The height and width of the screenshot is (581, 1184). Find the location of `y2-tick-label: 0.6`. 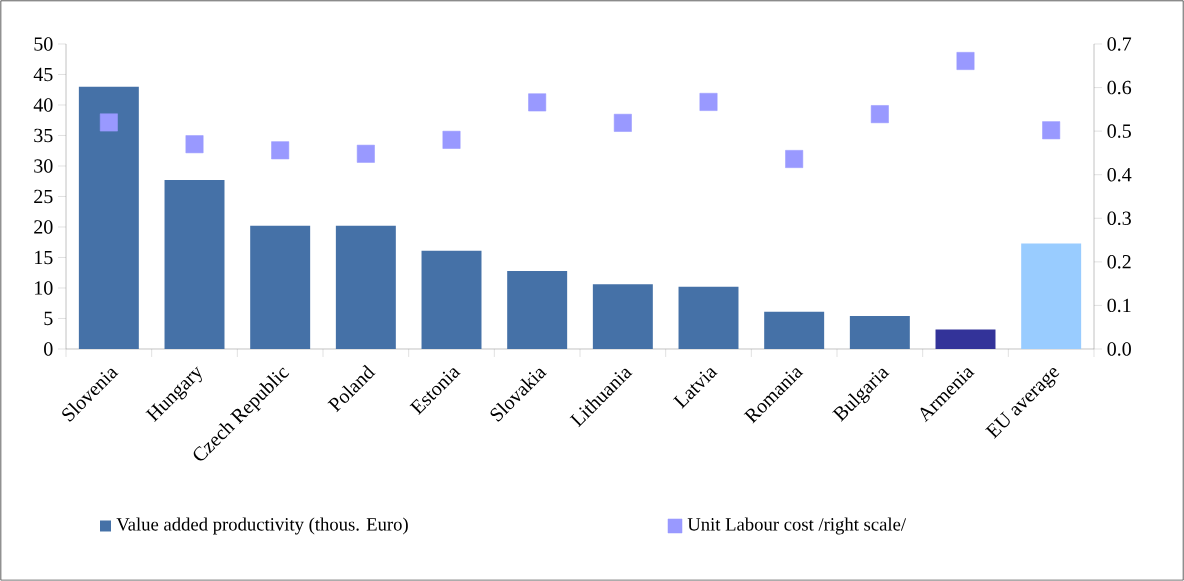

y2-tick-label: 0.6 is located at coordinates (1119, 87).